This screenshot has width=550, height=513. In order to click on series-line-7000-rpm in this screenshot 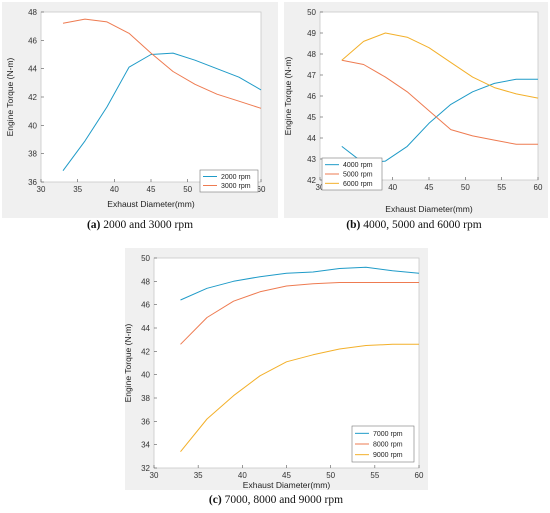, I will do `click(300, 283)`.